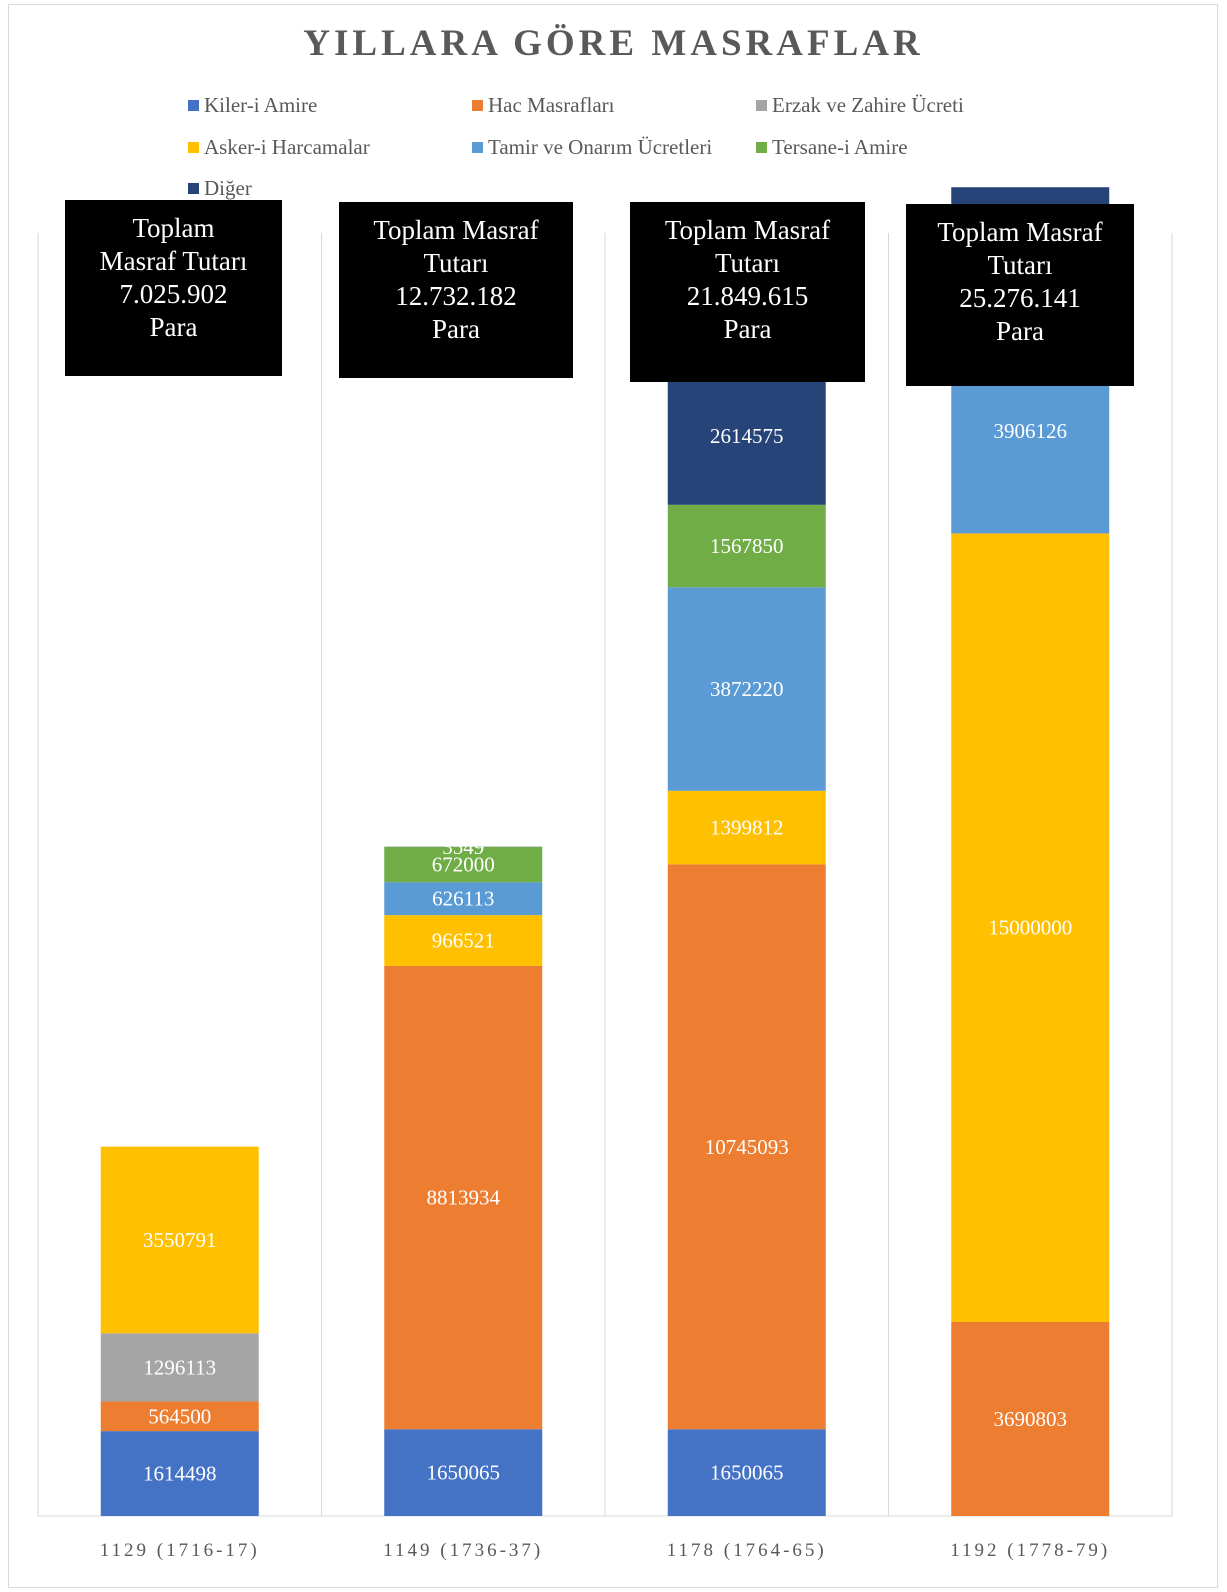 The image size is (1227, 1592). I want to click on legend-label: Asker-i Harcamalar, so click(287, 147).